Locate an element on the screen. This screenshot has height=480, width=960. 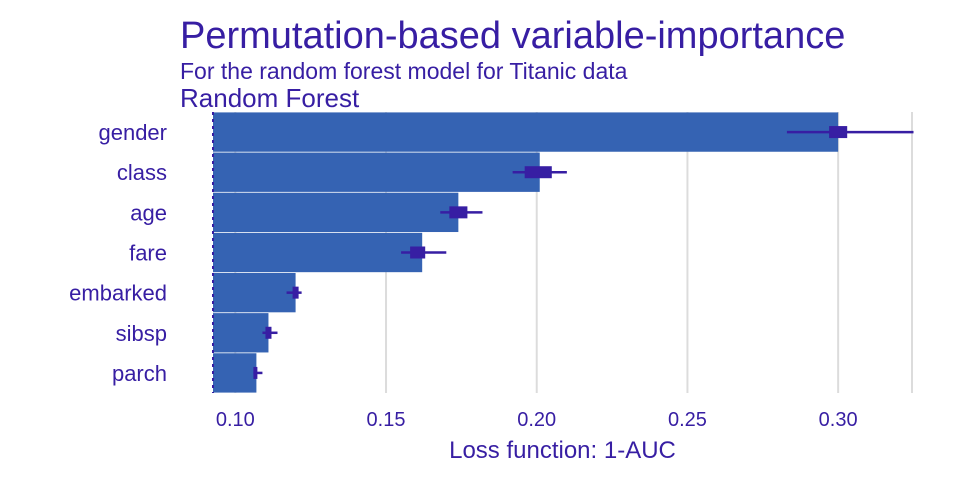
box-gender is located at coordinates (838, 132).